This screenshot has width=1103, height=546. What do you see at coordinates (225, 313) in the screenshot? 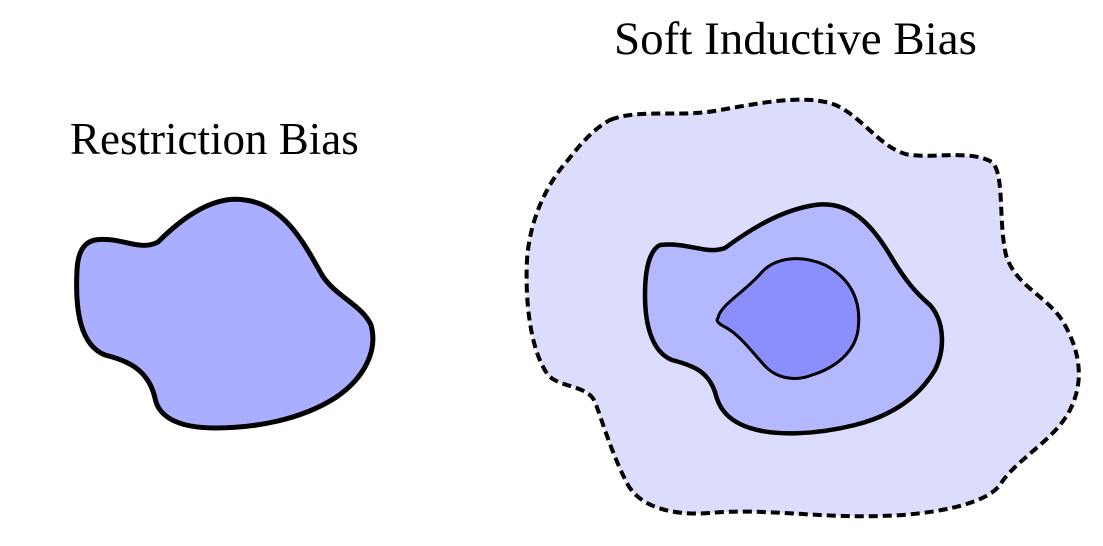
I see `restriction-bias-region` at bounding box center [225, 313].